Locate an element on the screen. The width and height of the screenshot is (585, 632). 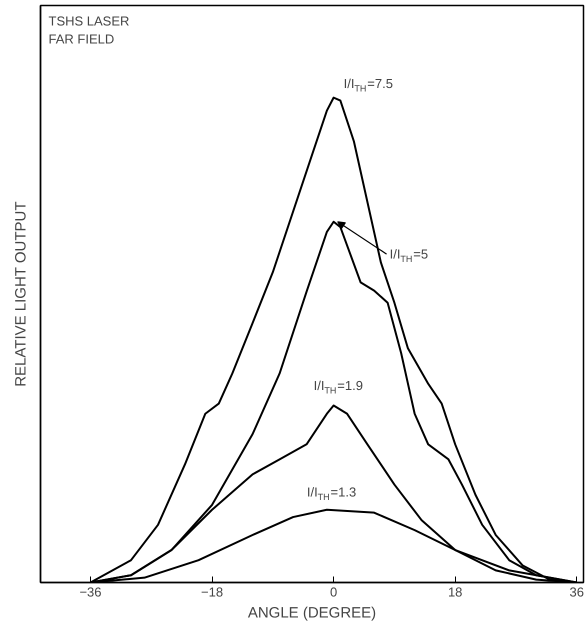
x-tick-label: −18 is located at coordinates (212, 592).